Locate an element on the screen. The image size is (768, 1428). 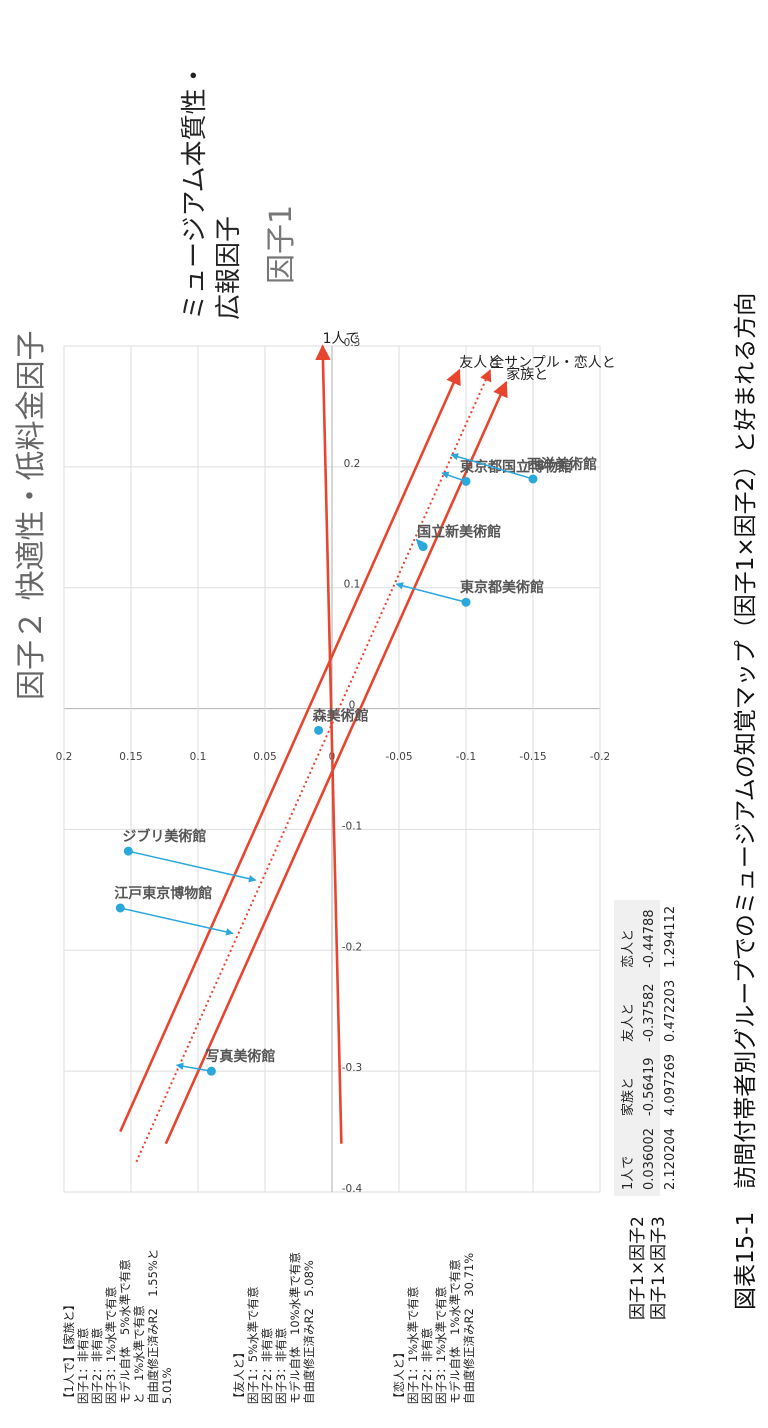
col-header: 友人と is located at coordinates (626, 1010).